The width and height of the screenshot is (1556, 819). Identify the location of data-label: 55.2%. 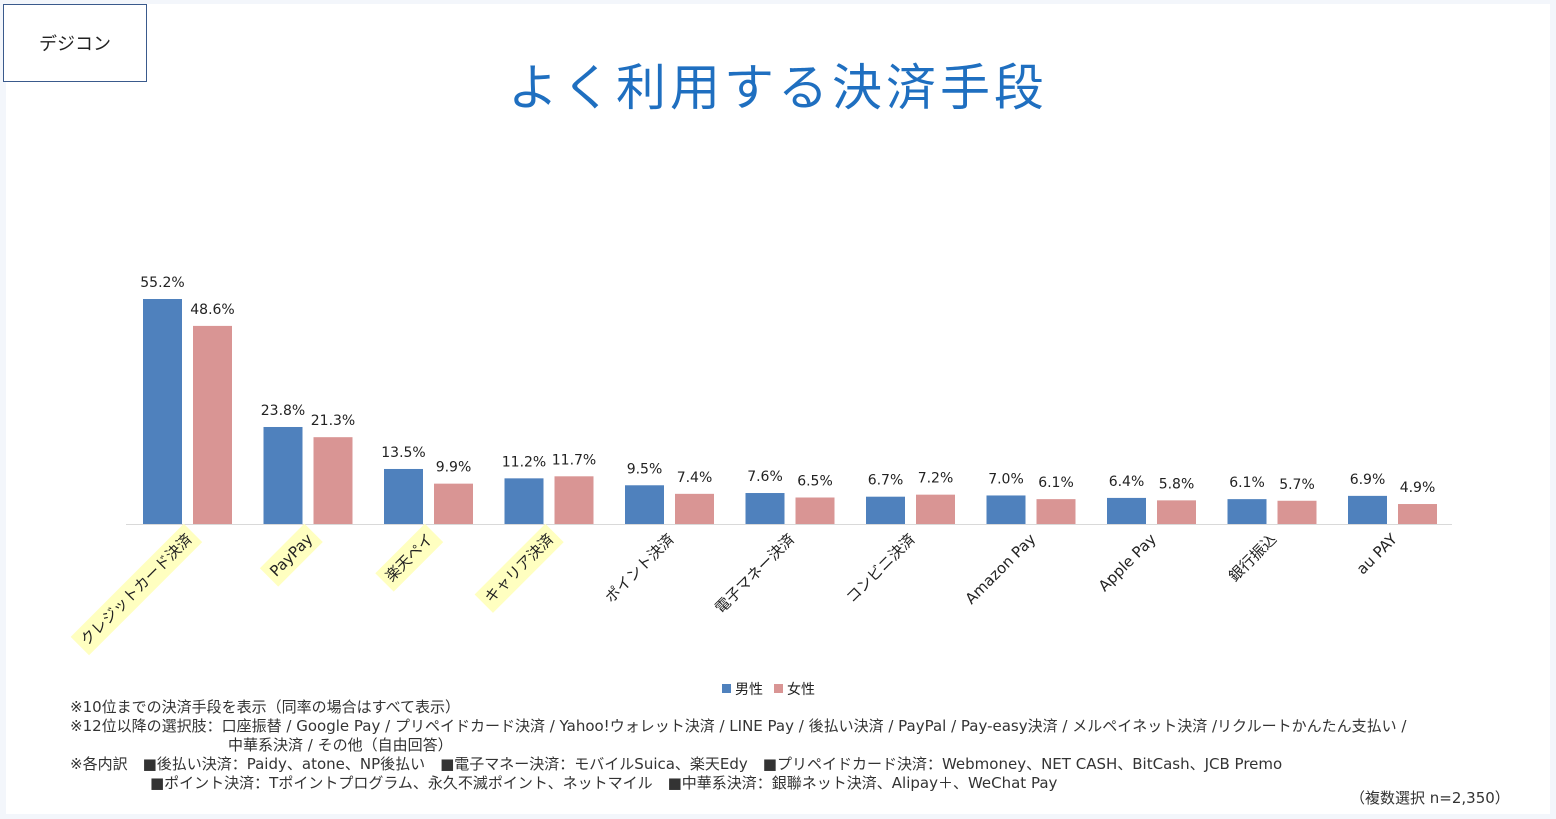
(162, 283).